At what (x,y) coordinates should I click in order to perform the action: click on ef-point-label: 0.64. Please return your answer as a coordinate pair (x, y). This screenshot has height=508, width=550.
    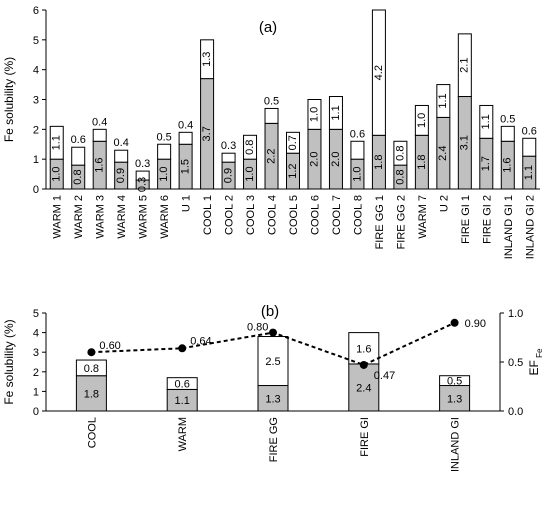
    Looking at the image, I should click on (200, 341).